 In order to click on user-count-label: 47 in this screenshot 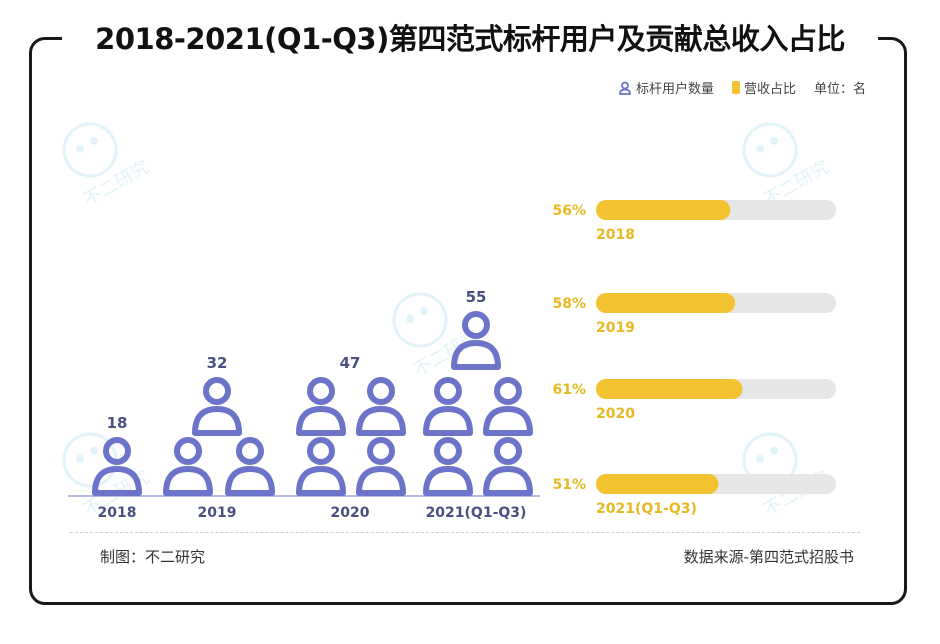, I will do `click(350, 363)`.